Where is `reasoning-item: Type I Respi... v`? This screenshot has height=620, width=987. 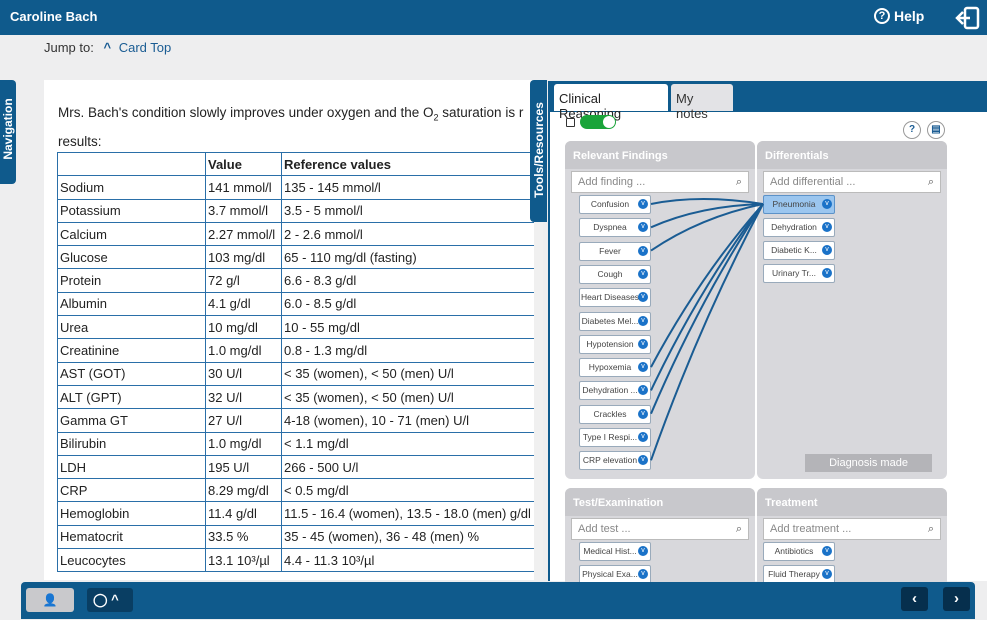
reasoning-item: Type I Respi... v is located at coordinates (615, 437).